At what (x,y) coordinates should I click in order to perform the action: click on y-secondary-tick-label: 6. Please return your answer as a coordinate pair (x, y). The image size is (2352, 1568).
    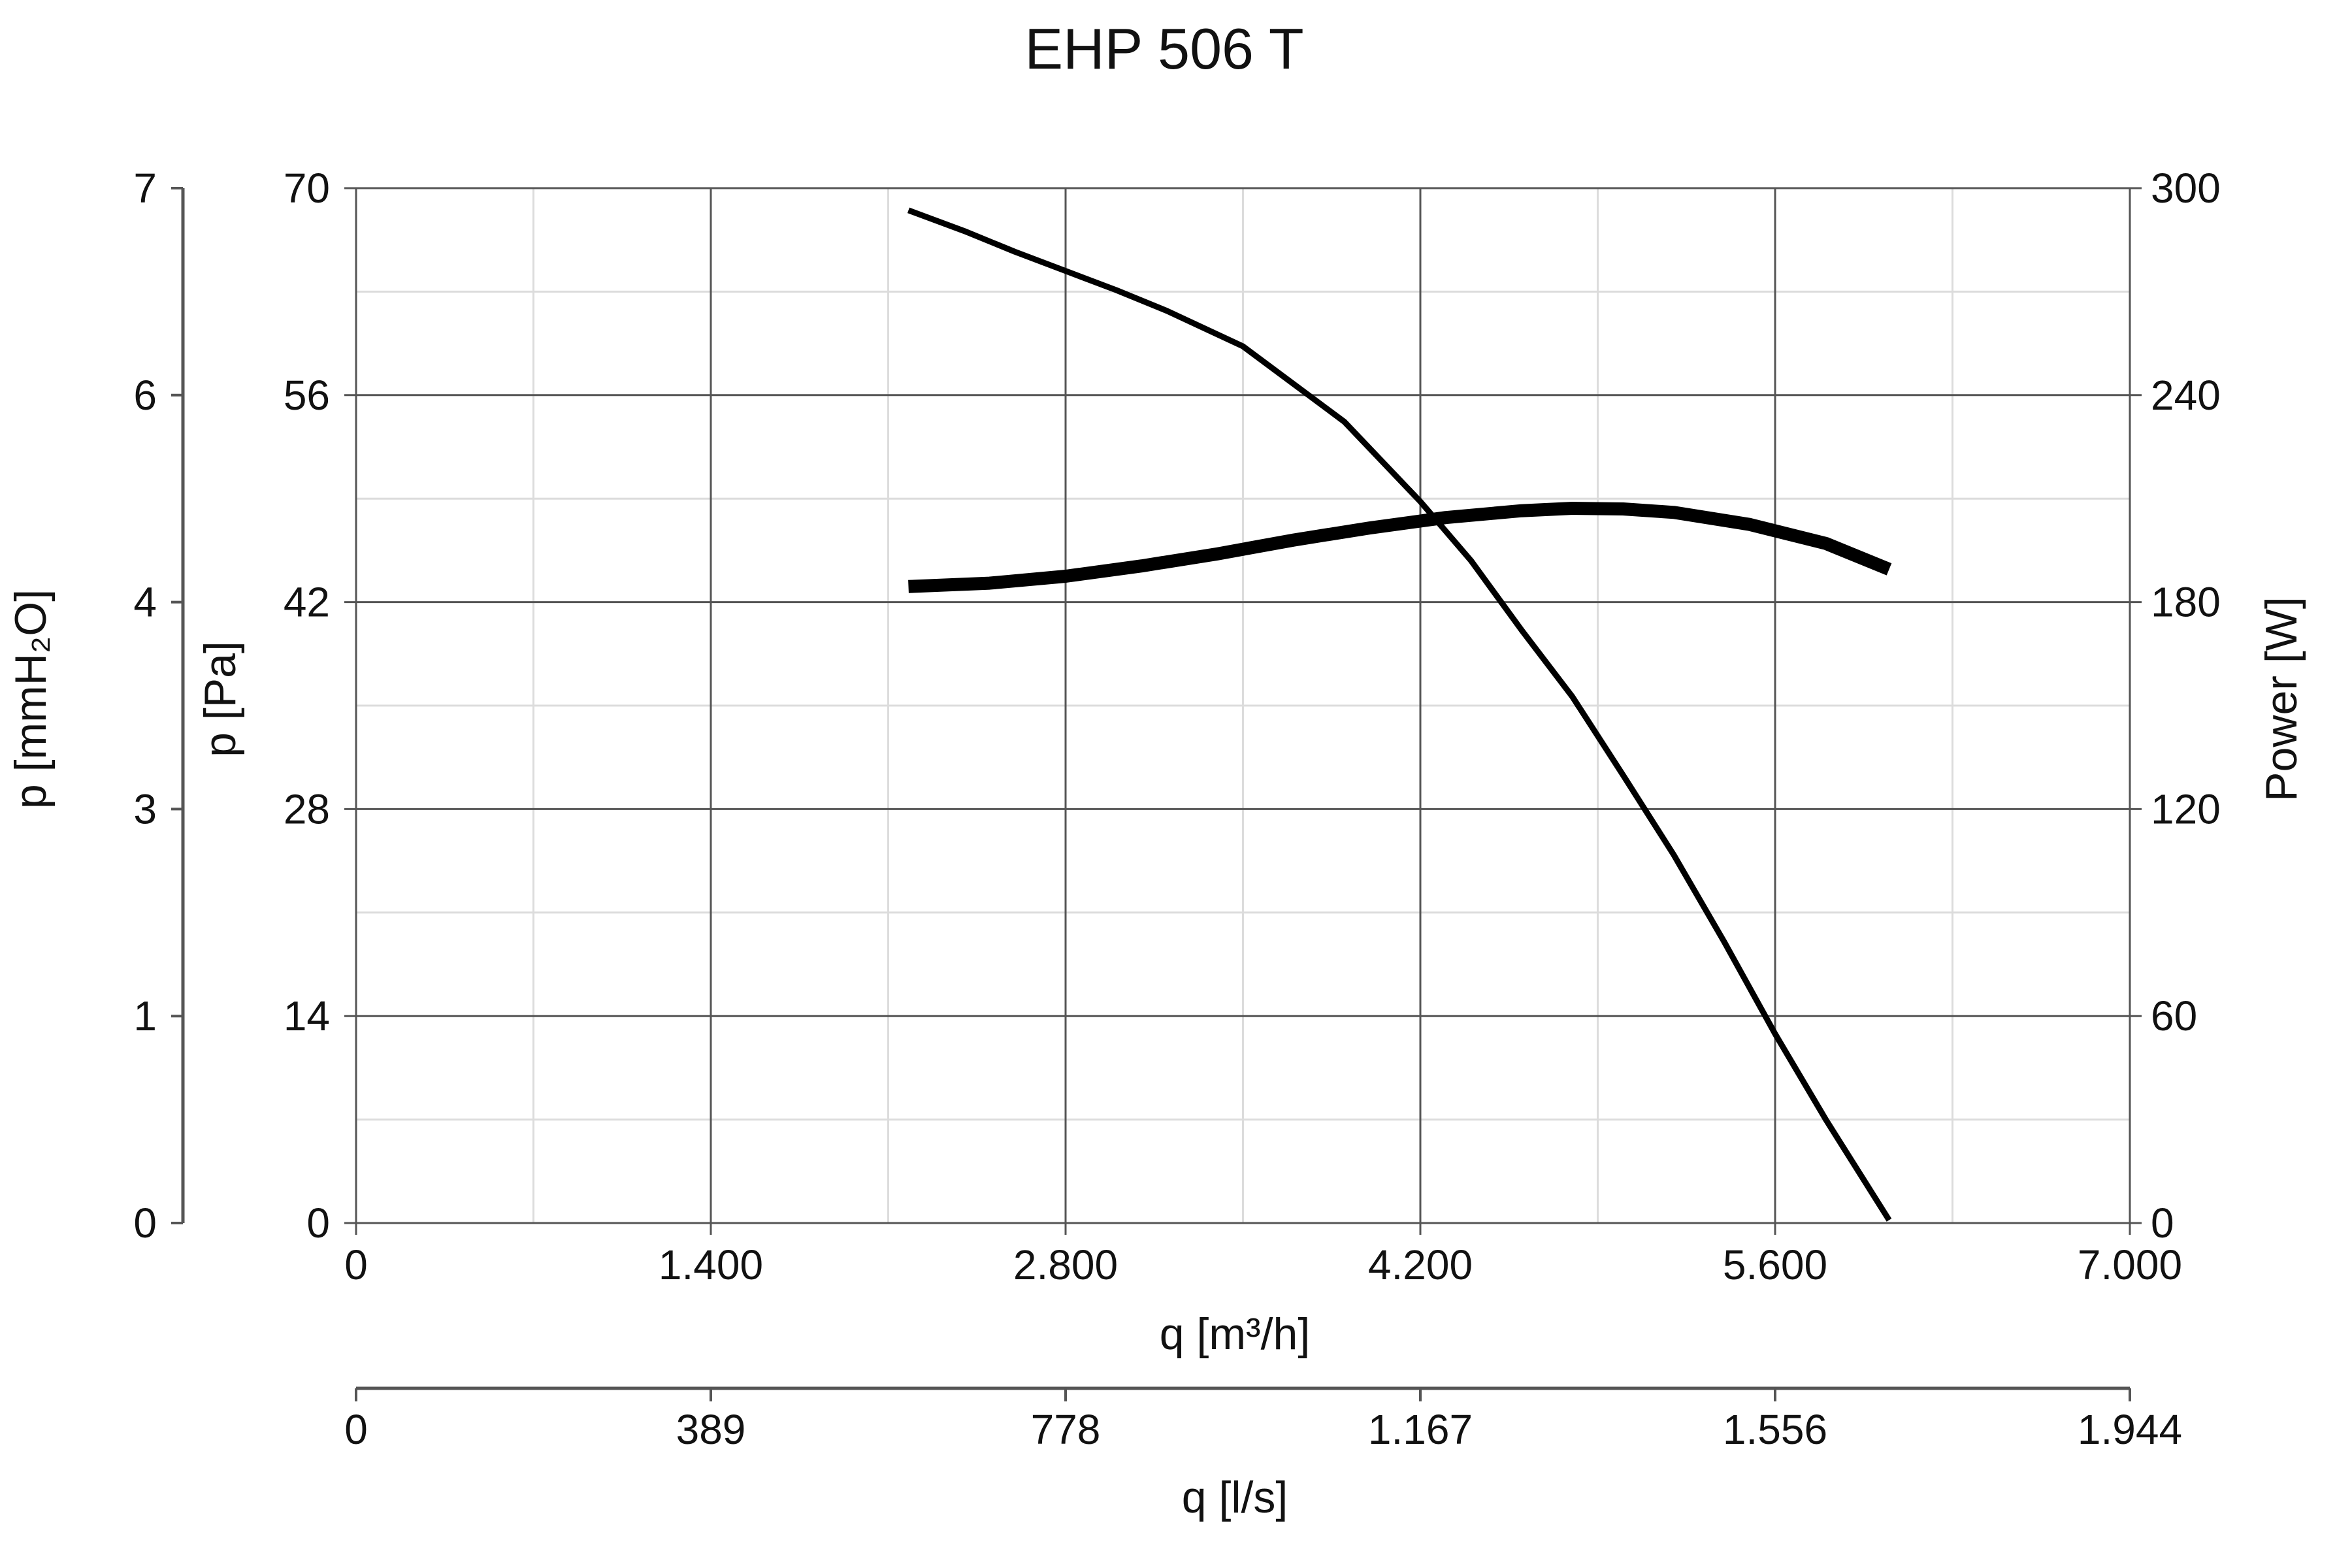
    Looking at the image, I should click on (145, 395).